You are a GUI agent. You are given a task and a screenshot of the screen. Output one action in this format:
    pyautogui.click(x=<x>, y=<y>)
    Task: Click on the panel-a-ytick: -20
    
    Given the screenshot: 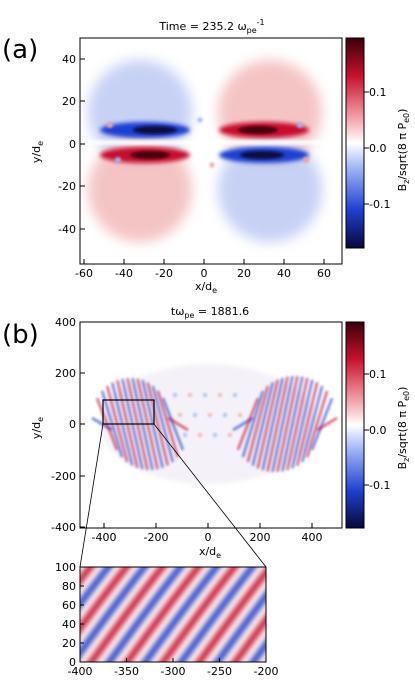 What is the action you would take?
    pyautogui.click(x=67, y=186)
    